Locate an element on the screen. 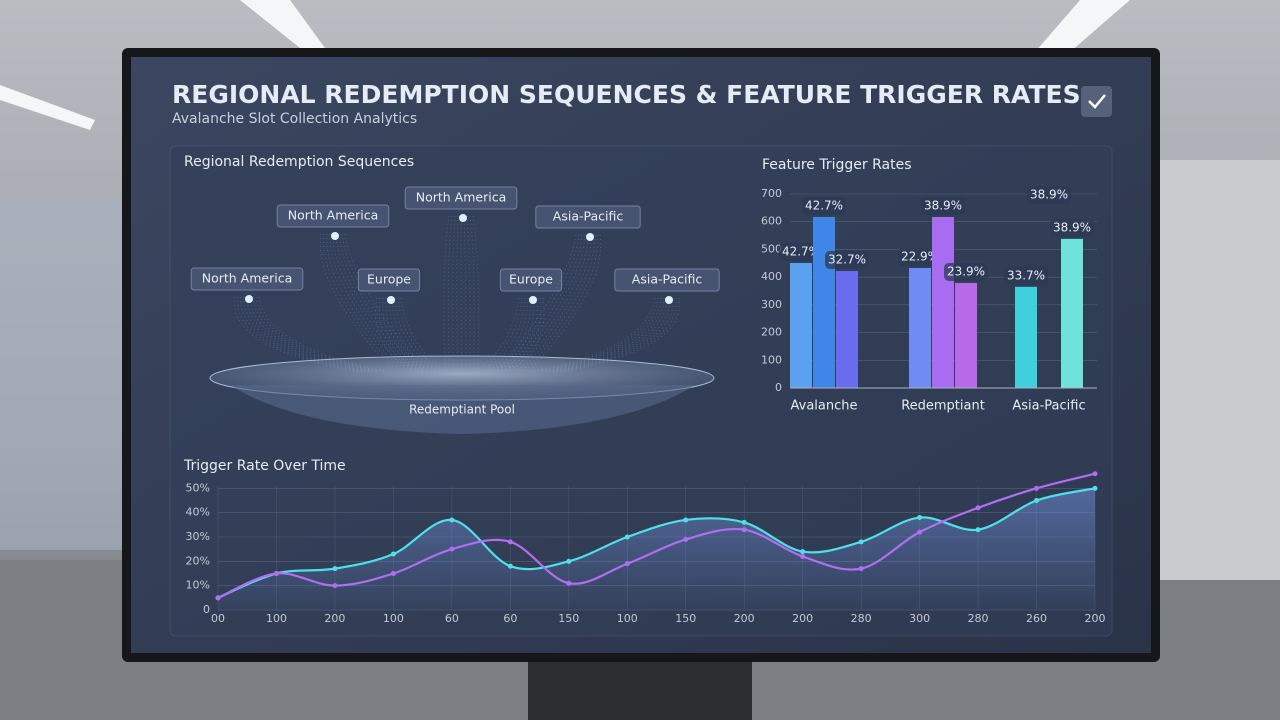  y-tick-label: 500 is located at coordinates (771, 248).